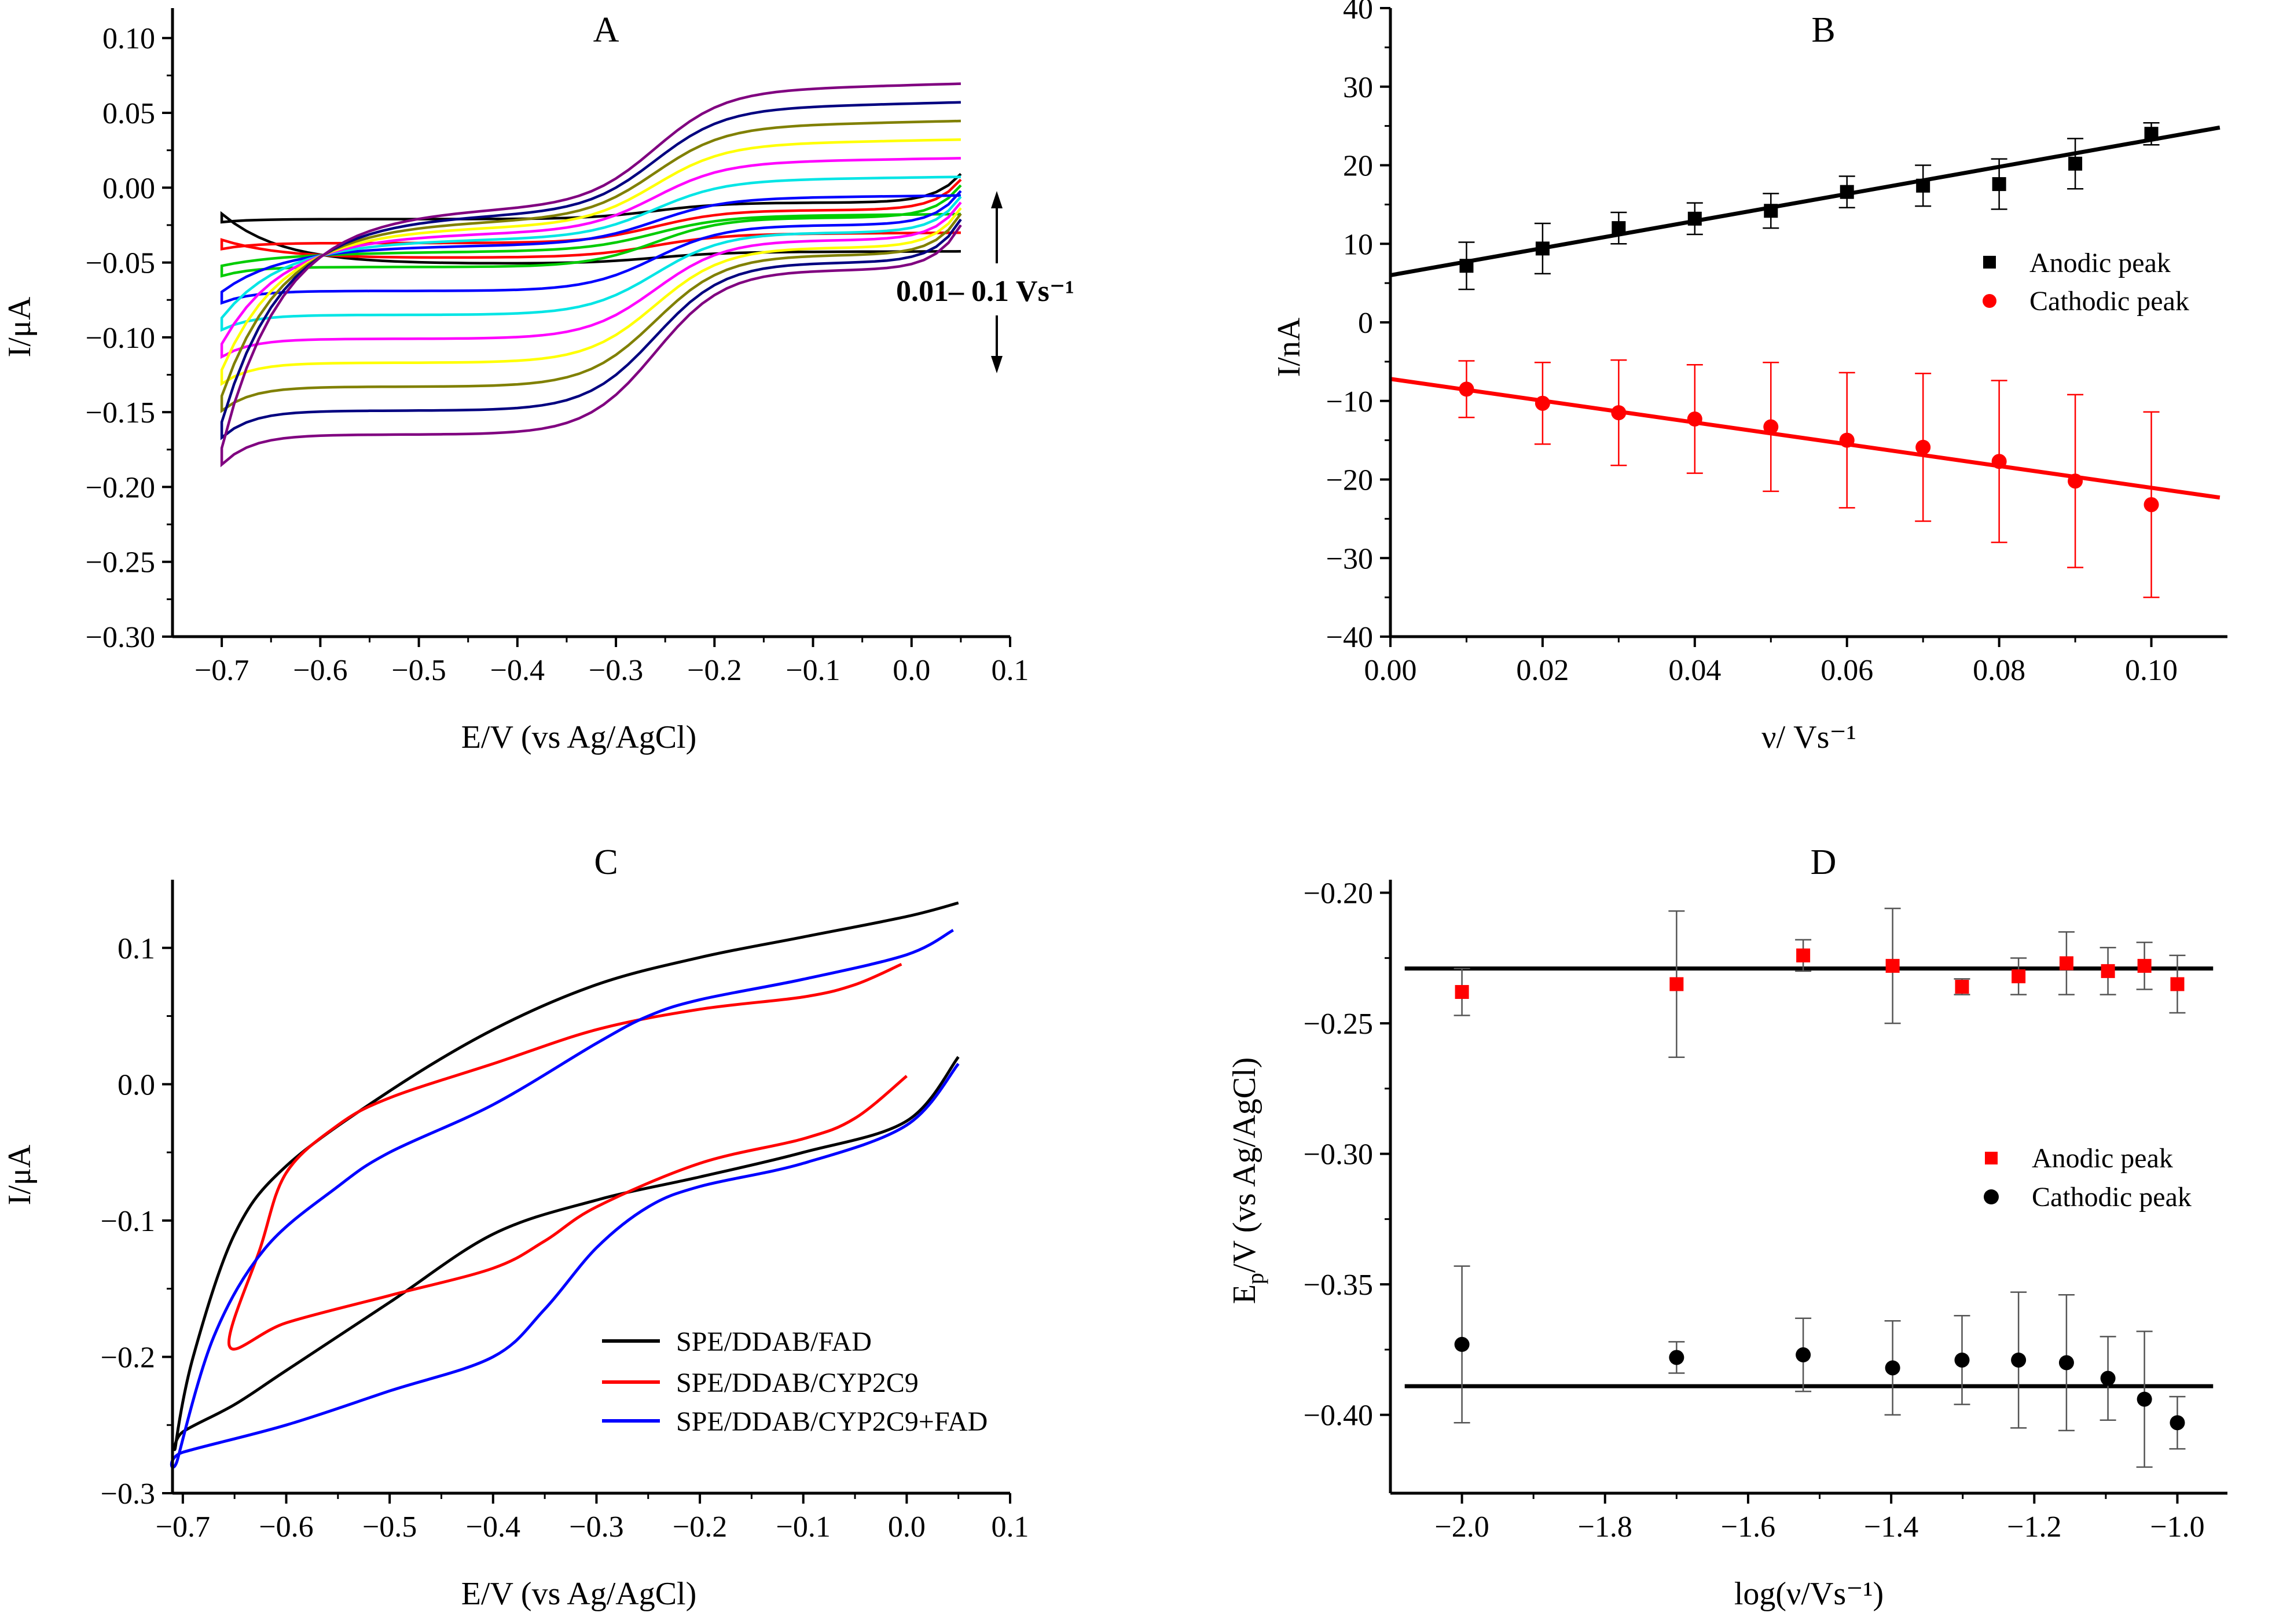  I want to click on panel-d-y-label-e: E, so click(1244, 1294).